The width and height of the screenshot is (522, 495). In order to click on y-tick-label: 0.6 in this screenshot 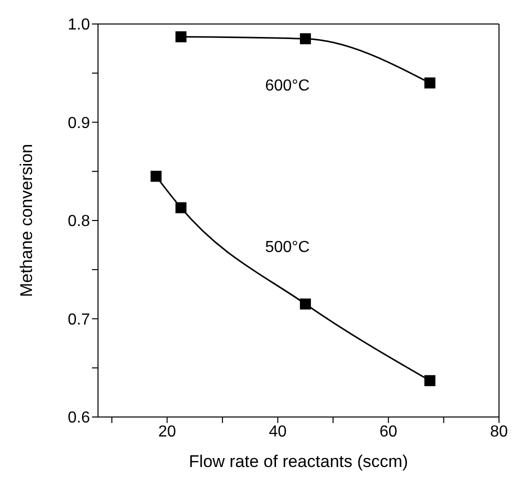, I will do `click(79, 418)`.